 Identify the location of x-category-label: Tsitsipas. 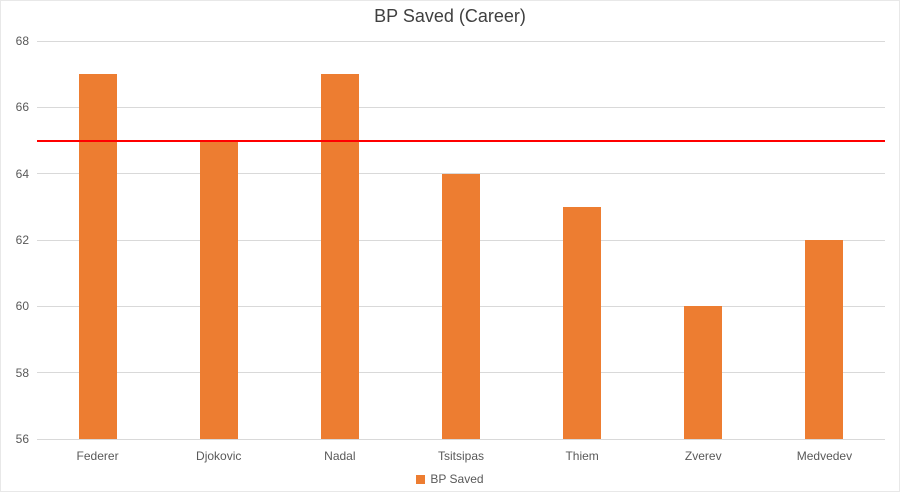
(460, 456).